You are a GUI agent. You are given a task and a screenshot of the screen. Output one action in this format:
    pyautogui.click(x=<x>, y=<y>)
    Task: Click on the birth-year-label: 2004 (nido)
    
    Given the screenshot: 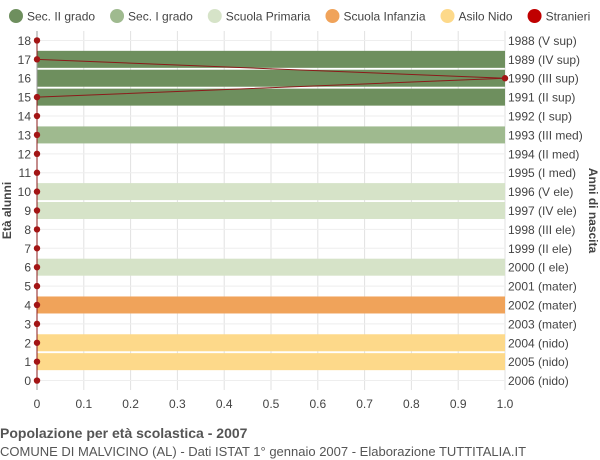 What is the action you would take?
    pyautogui.click(x=538, y=343)
    